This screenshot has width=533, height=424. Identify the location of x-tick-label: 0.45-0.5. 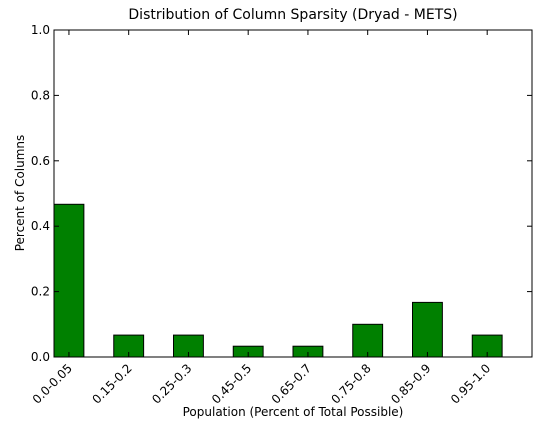
(231, 383).